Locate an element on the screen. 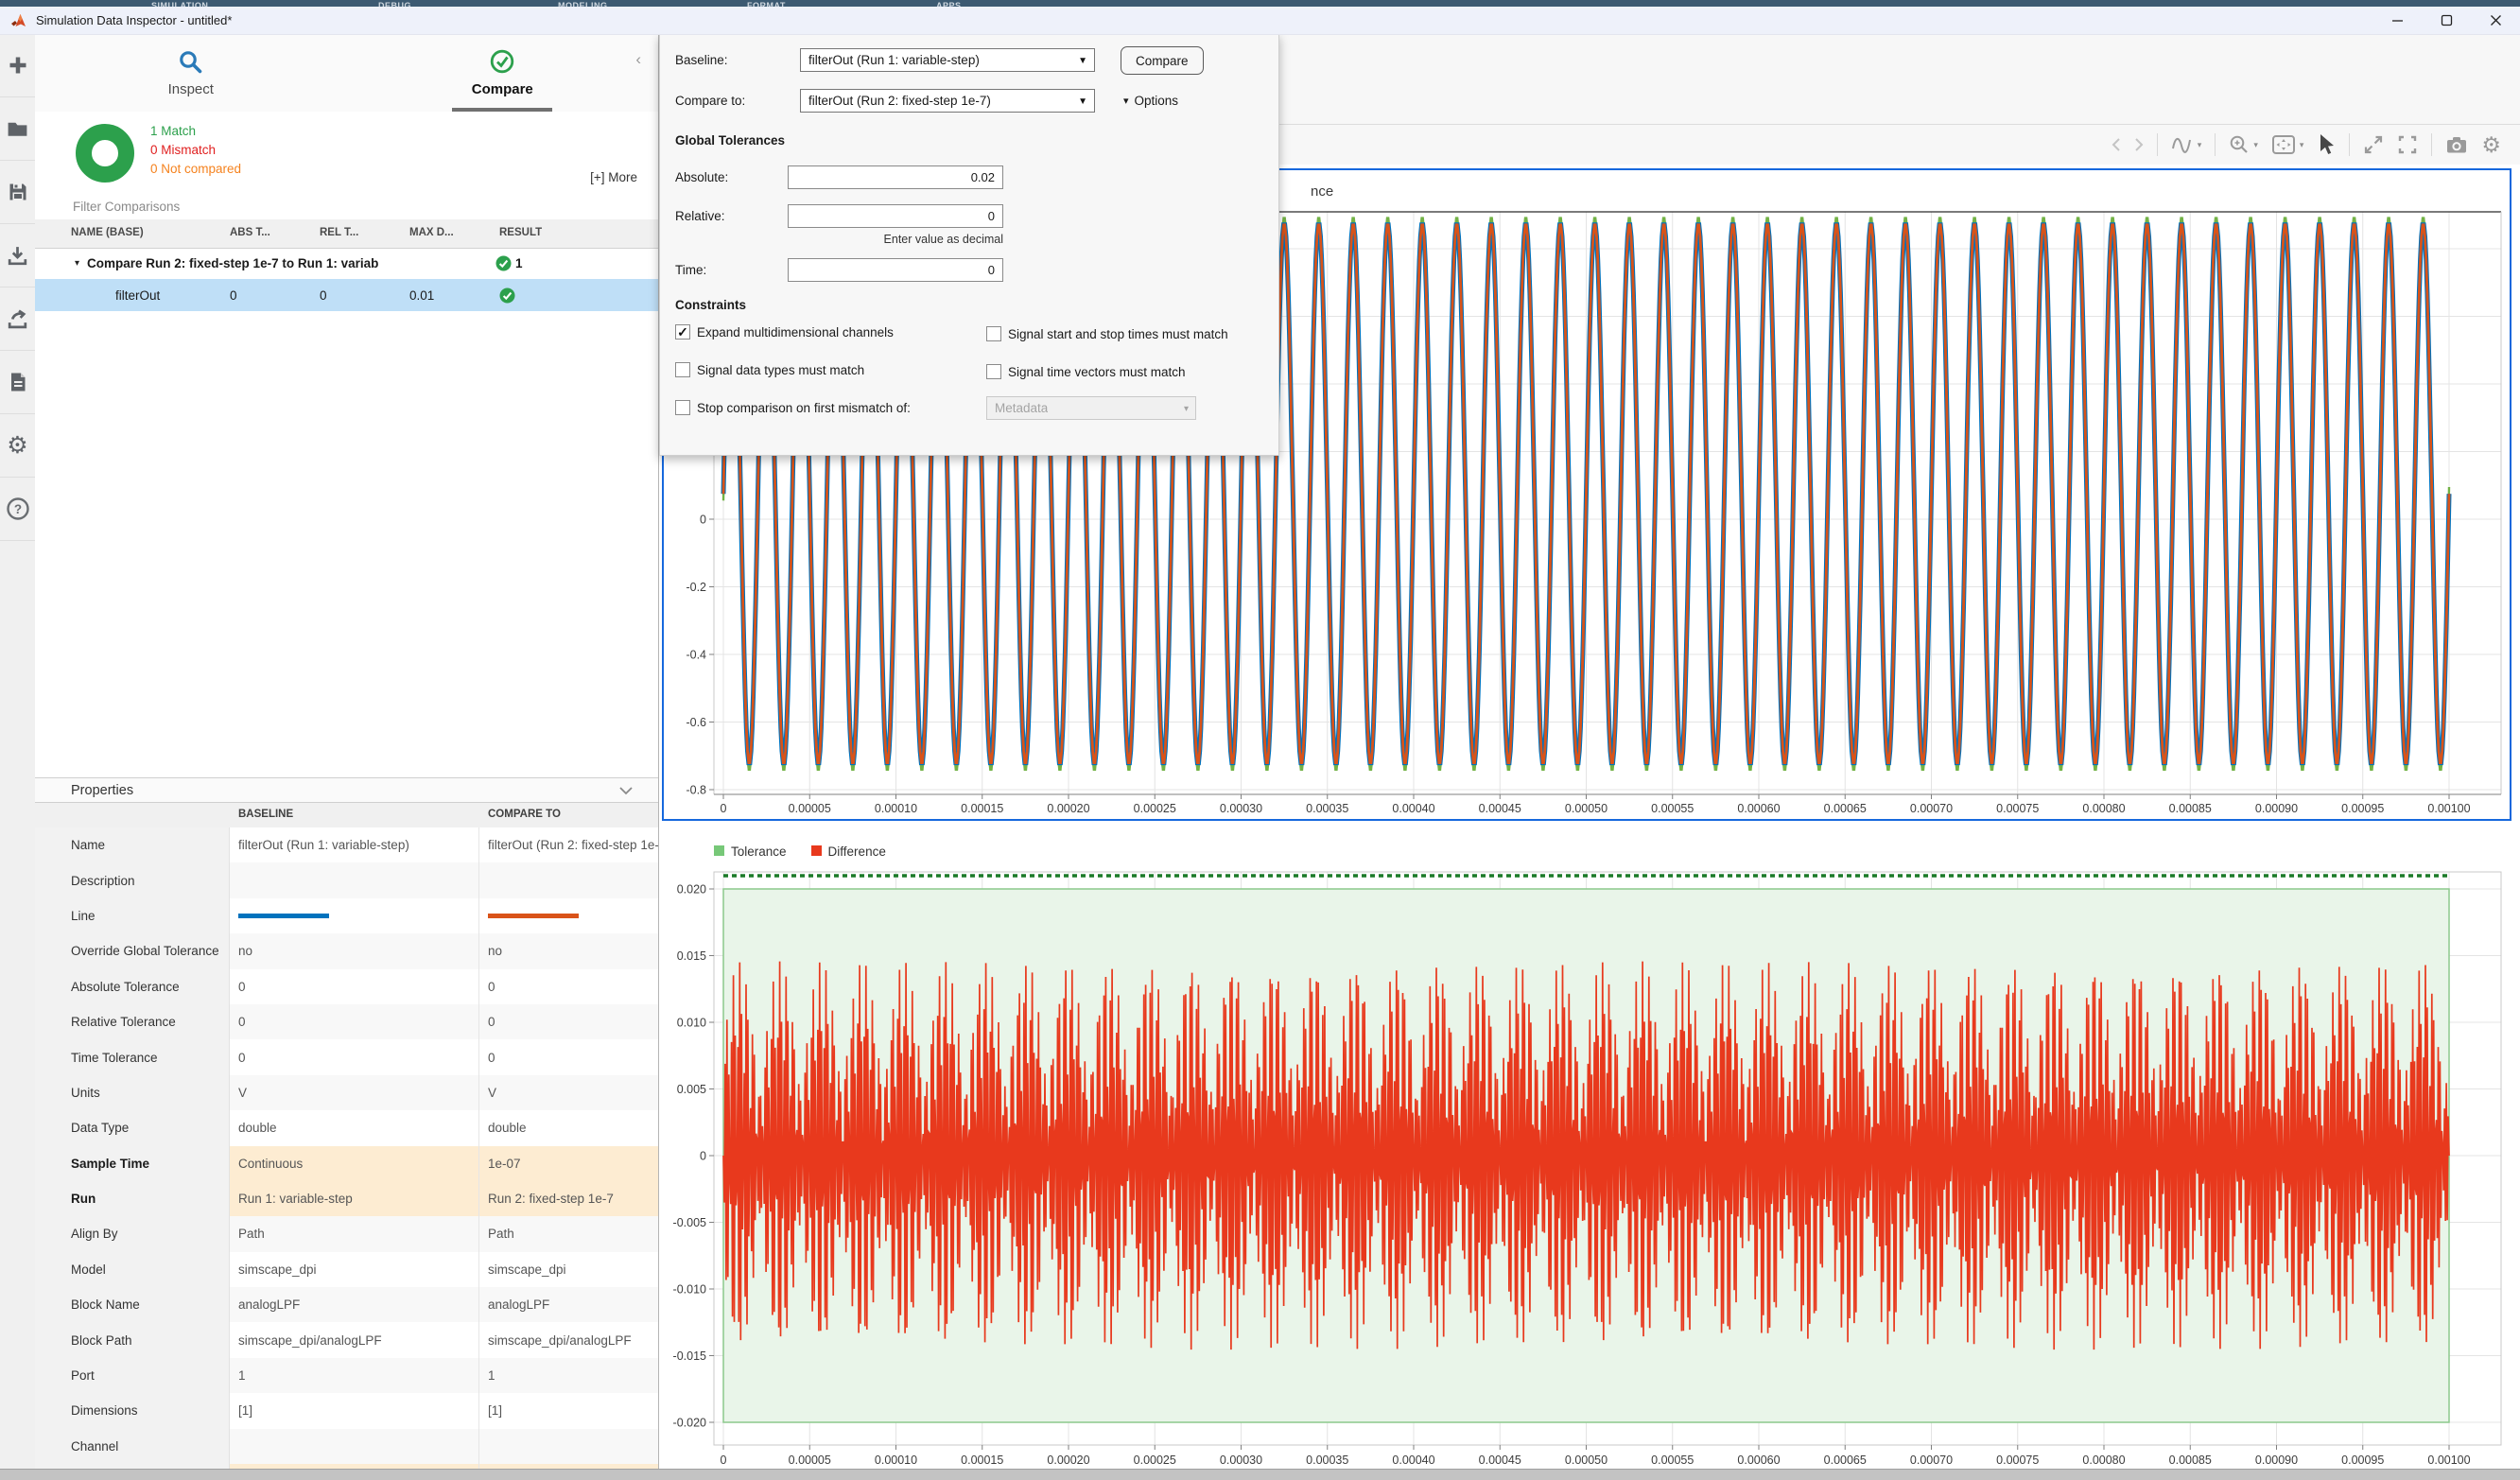  more-link: [+] More is located at coordinates (614, 177).